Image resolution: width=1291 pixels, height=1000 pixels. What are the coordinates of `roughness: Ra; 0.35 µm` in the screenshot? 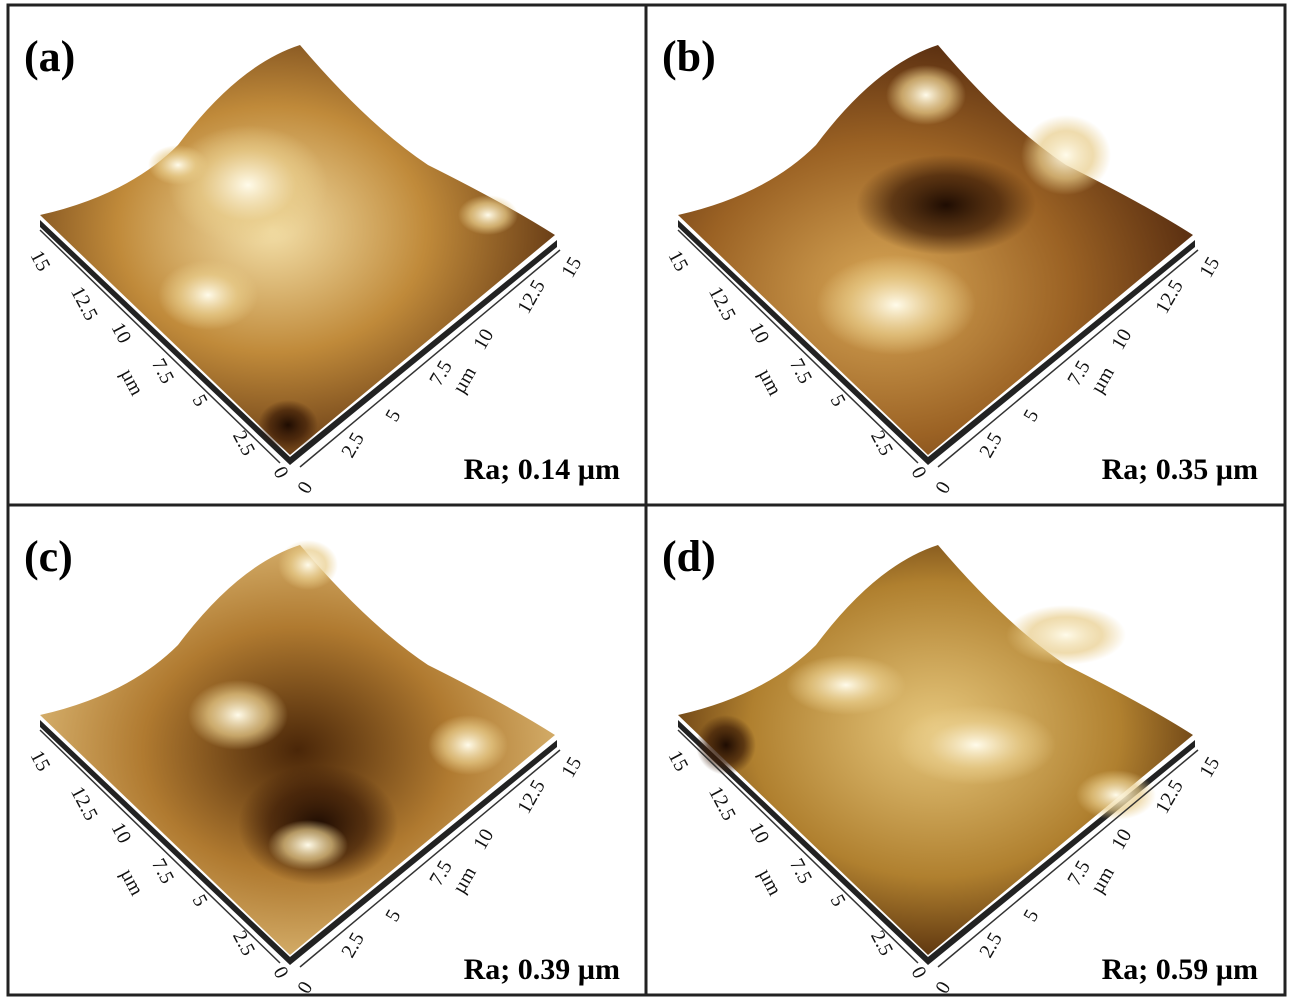 It's located at (1180, 469).